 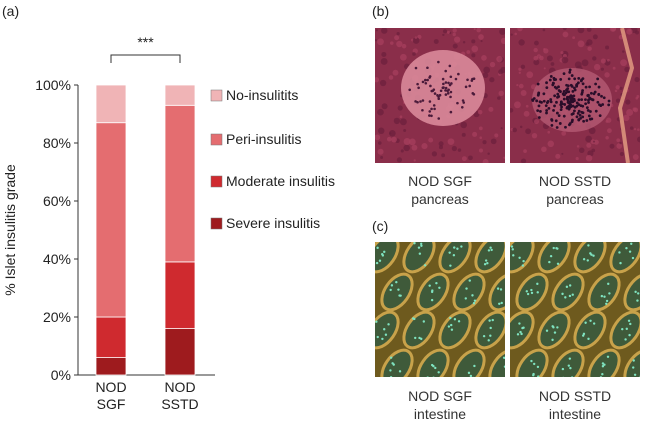 I want to click on y-tick-label: 20%, so click(x=57, y=317).